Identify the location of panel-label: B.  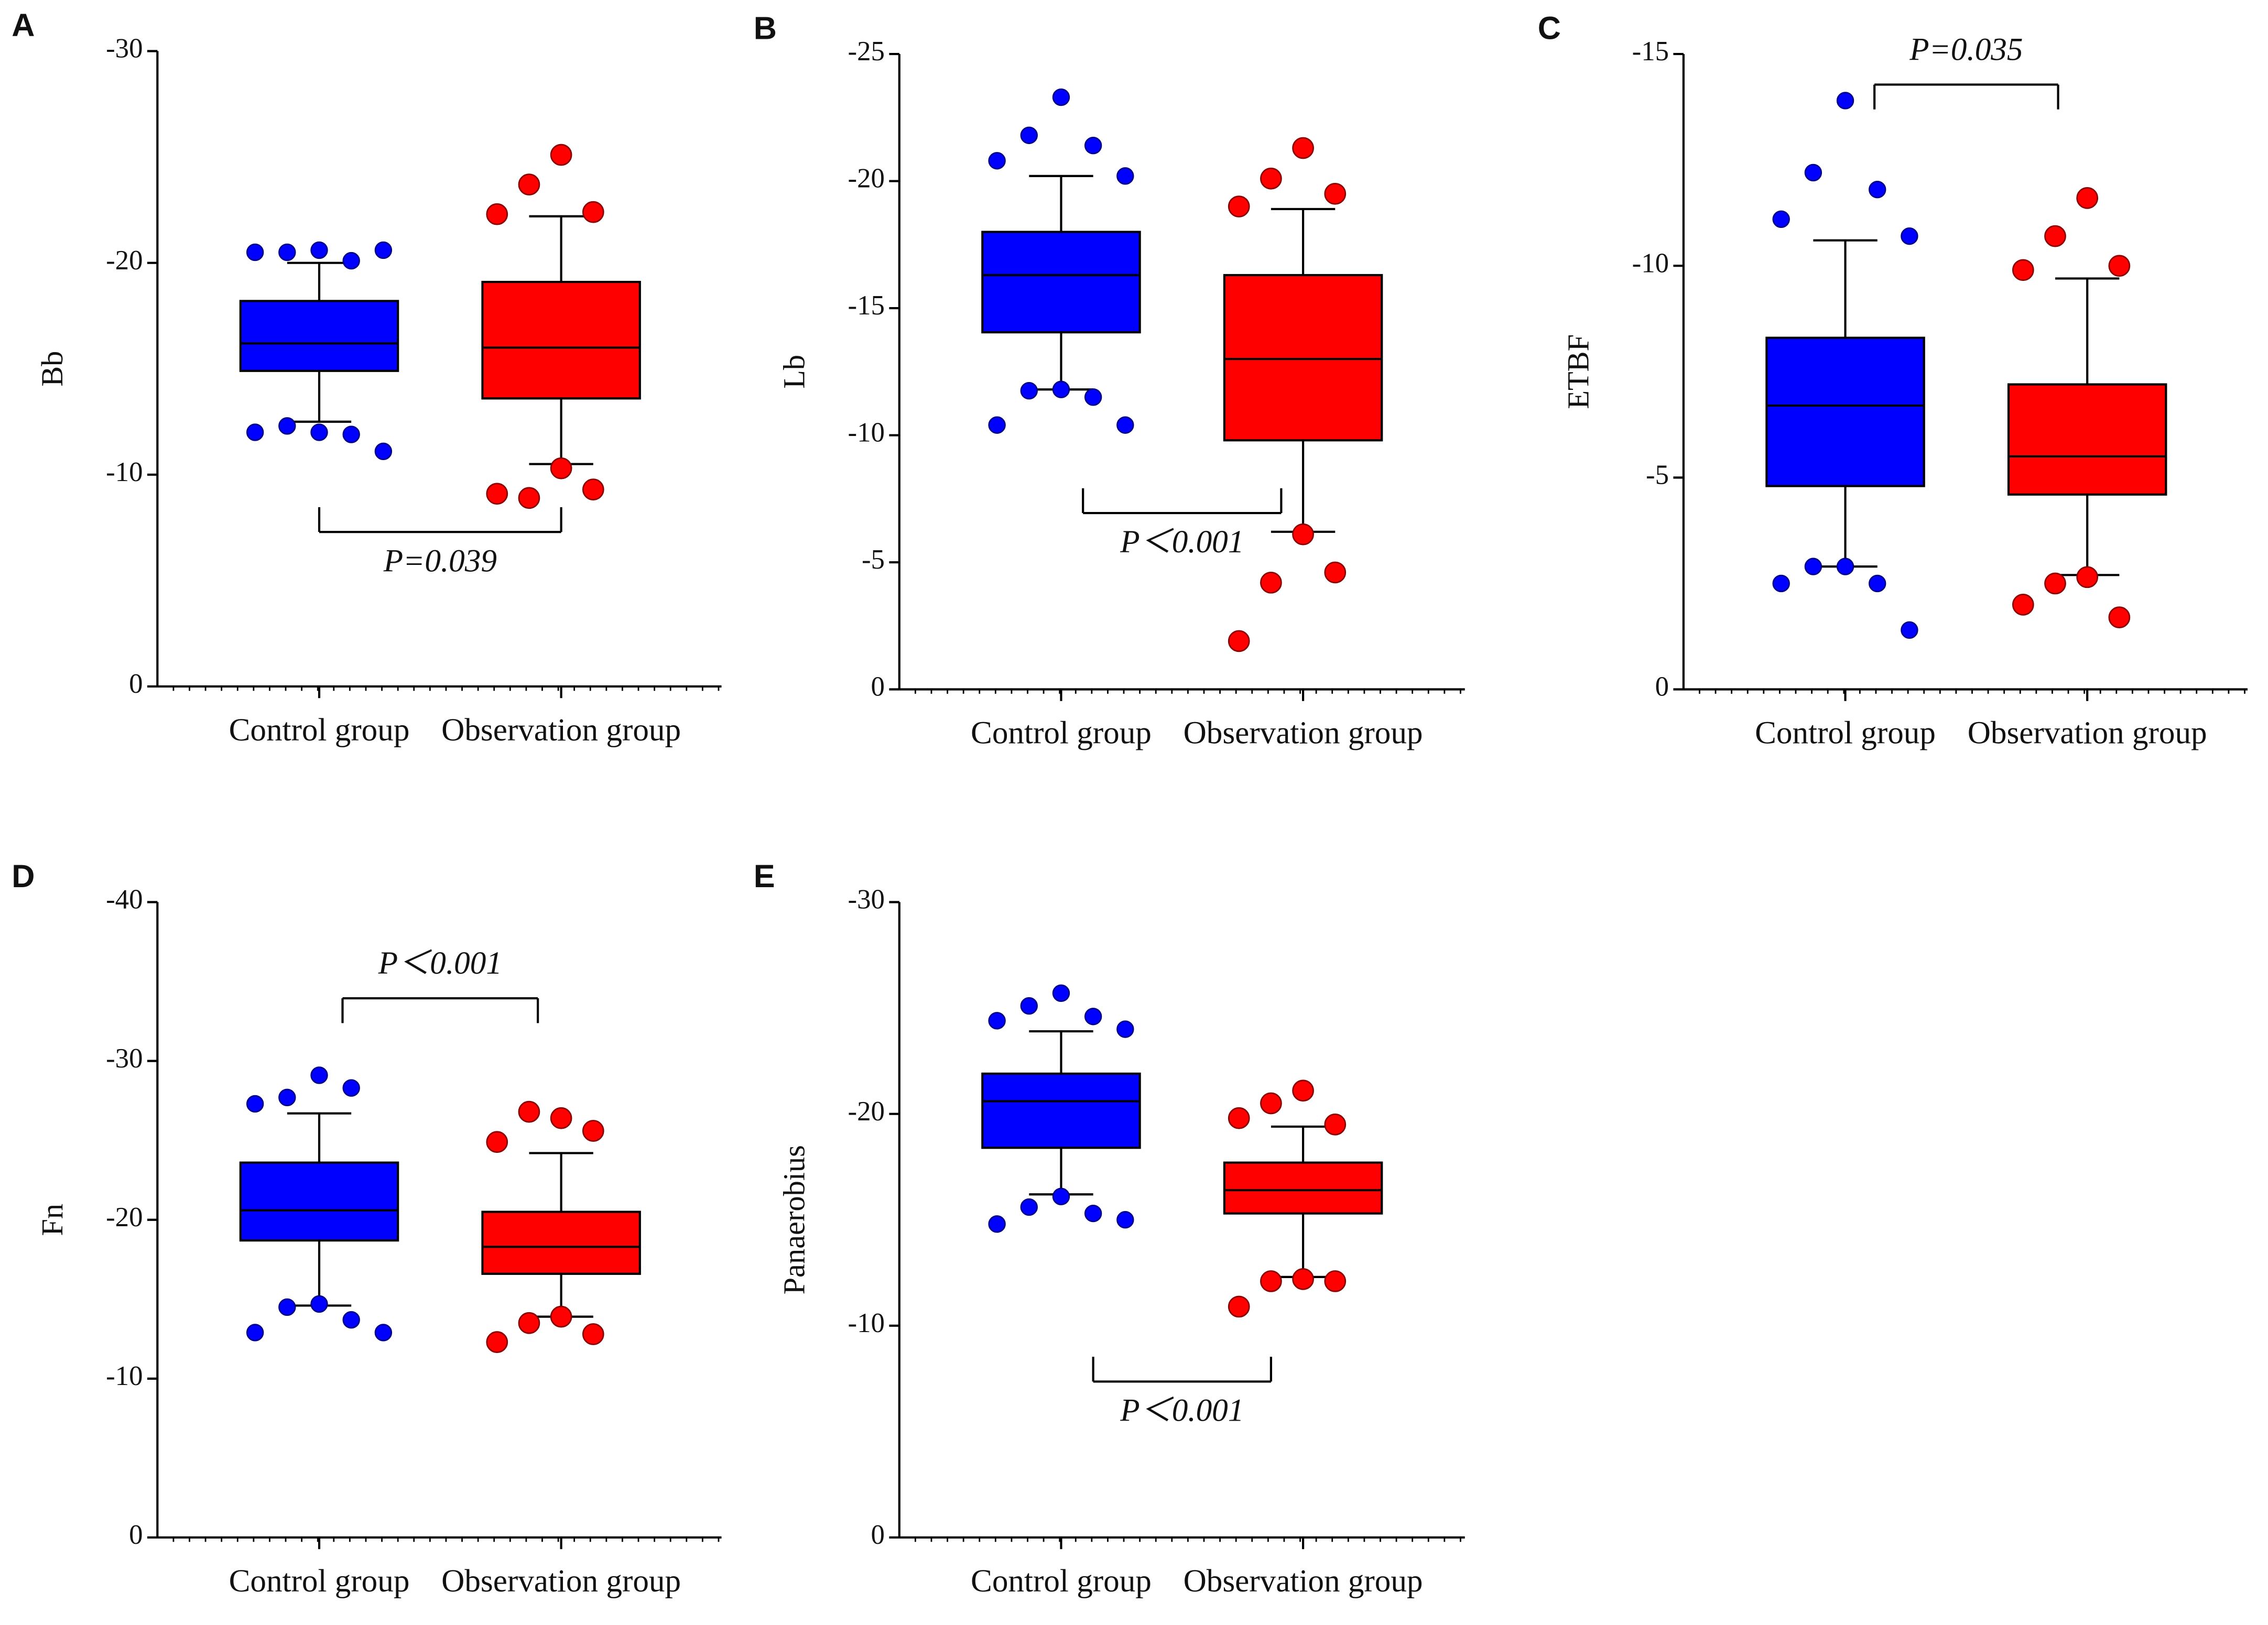
(765, 28).